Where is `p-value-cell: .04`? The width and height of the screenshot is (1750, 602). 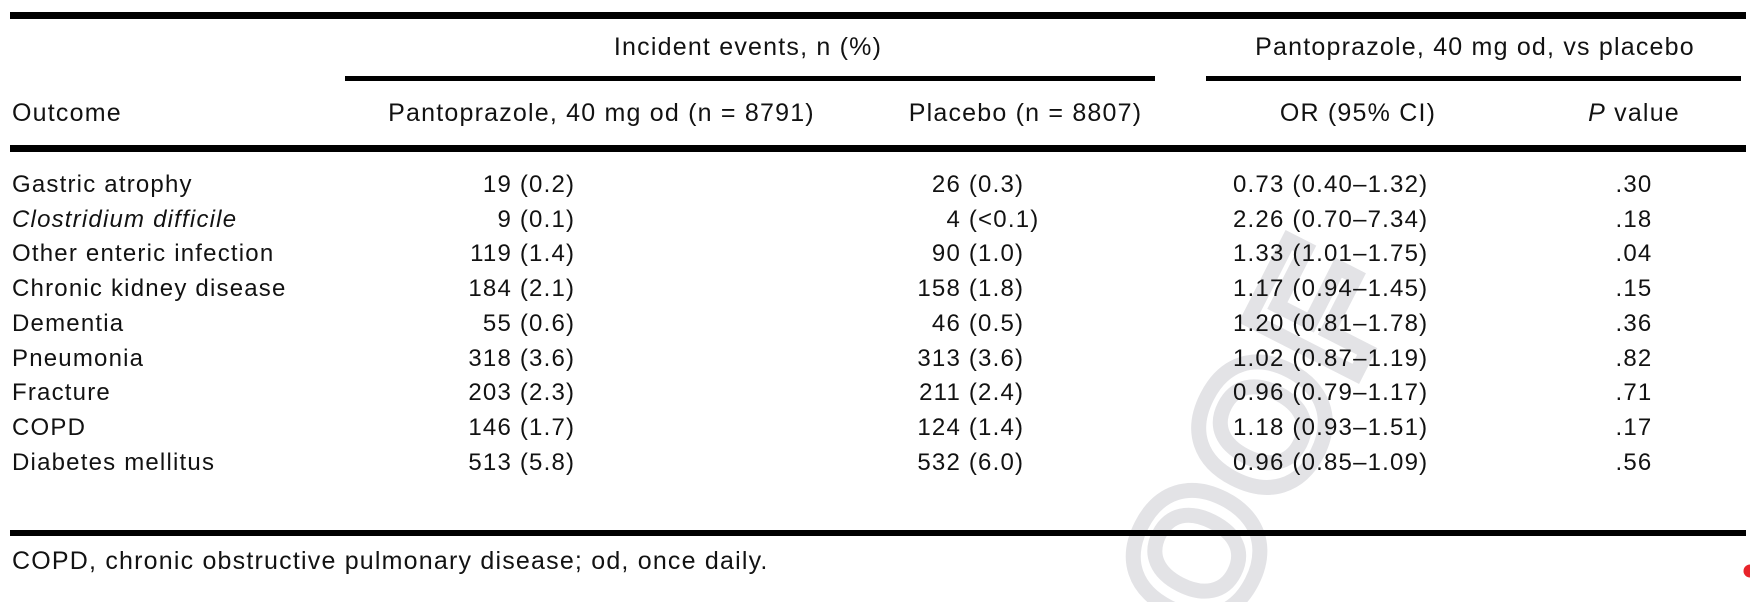
p-value-cell: .04 is located at coordinates (1623, 254).